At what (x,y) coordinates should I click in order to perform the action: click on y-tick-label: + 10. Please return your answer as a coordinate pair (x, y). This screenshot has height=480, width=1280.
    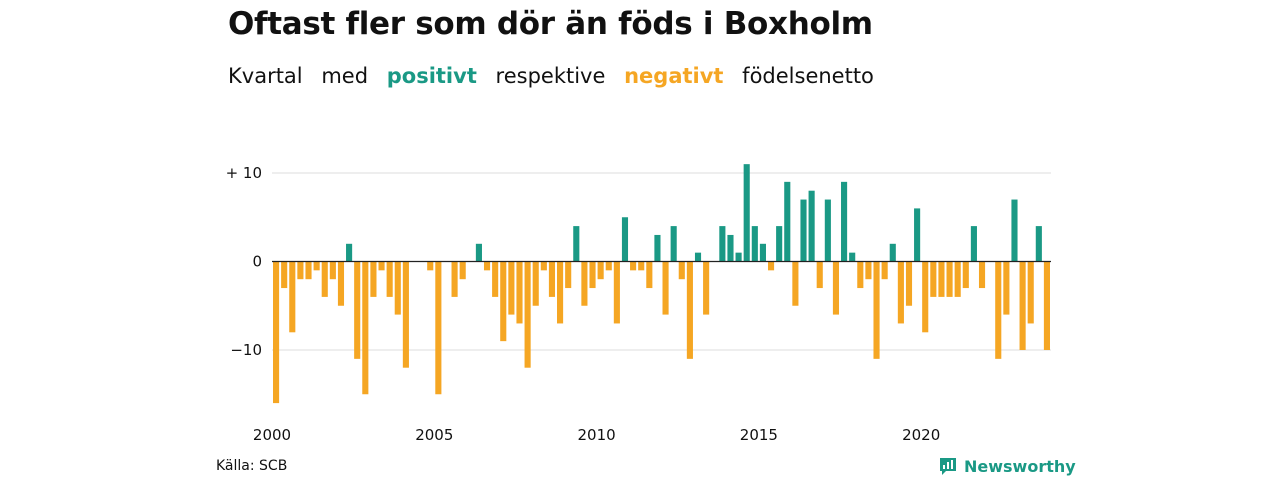
    Looking at the image, I should click on (244, 173).